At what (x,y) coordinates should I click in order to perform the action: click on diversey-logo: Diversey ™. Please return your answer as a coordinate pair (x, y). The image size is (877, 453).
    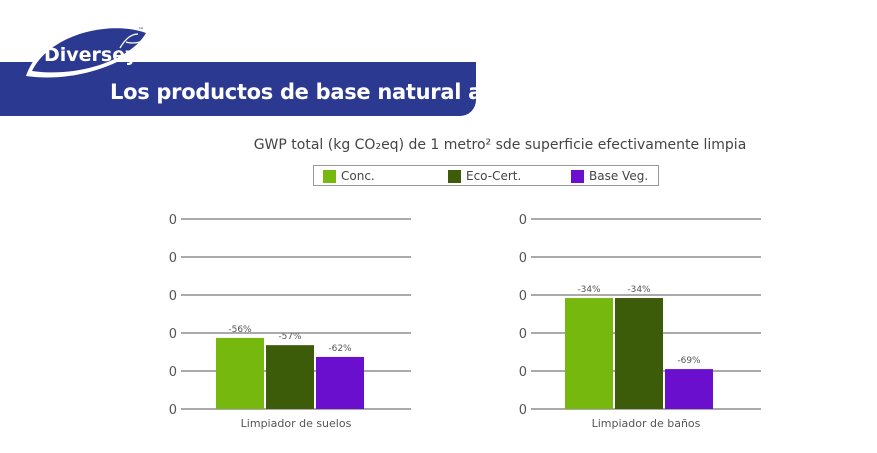
    Looking at the image, I should click on (90, 50).